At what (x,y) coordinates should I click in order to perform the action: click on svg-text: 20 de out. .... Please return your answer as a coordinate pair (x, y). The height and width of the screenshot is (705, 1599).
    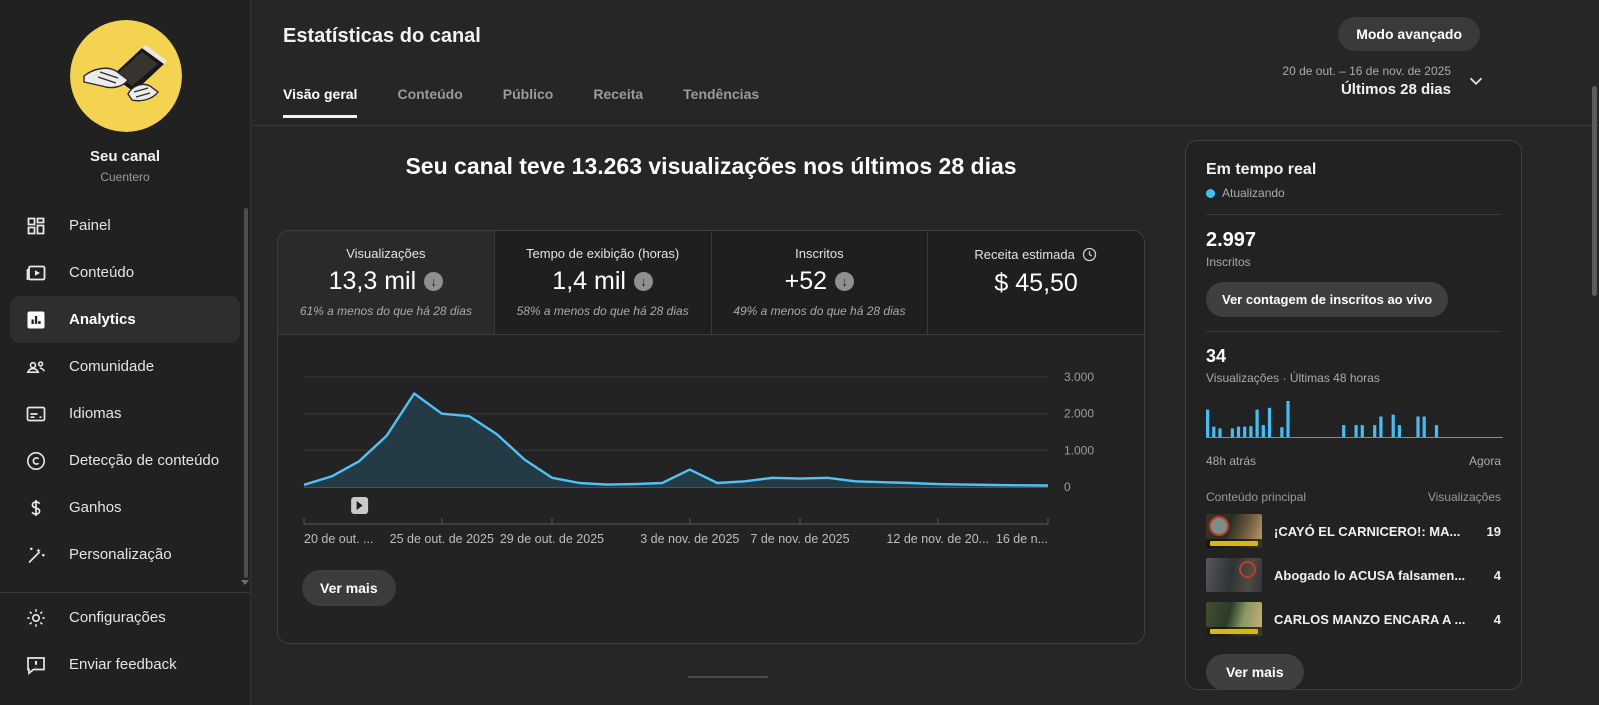
    Looking at the image, I should click on (339, 539).